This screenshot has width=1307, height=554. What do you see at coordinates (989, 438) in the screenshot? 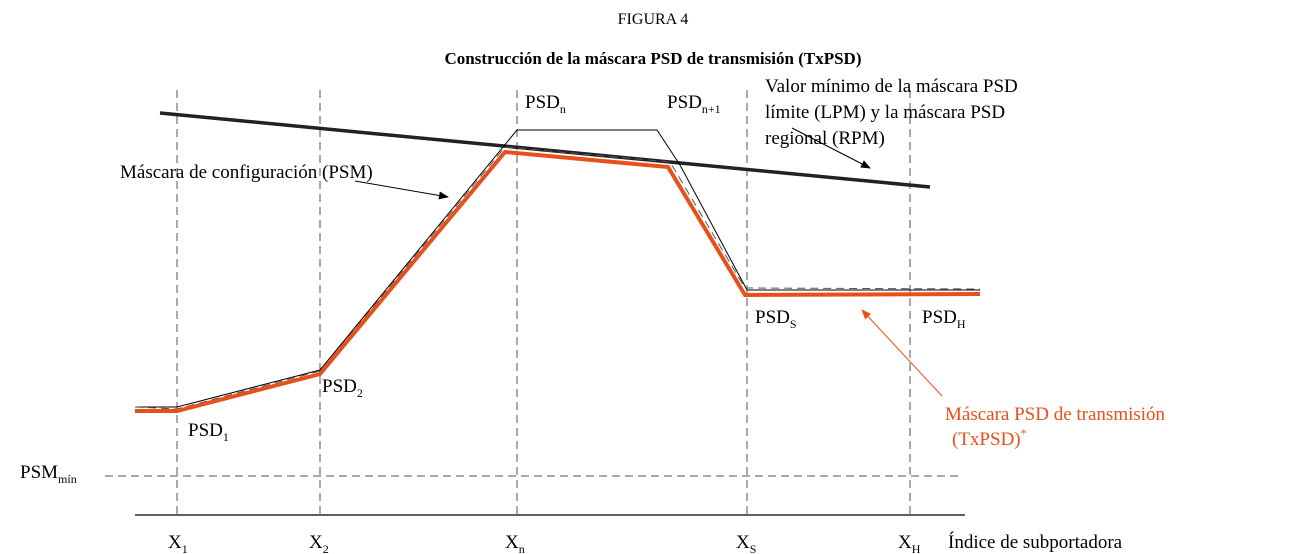
I see `note: (TxPSD)*` at bounding box center [989, 438].